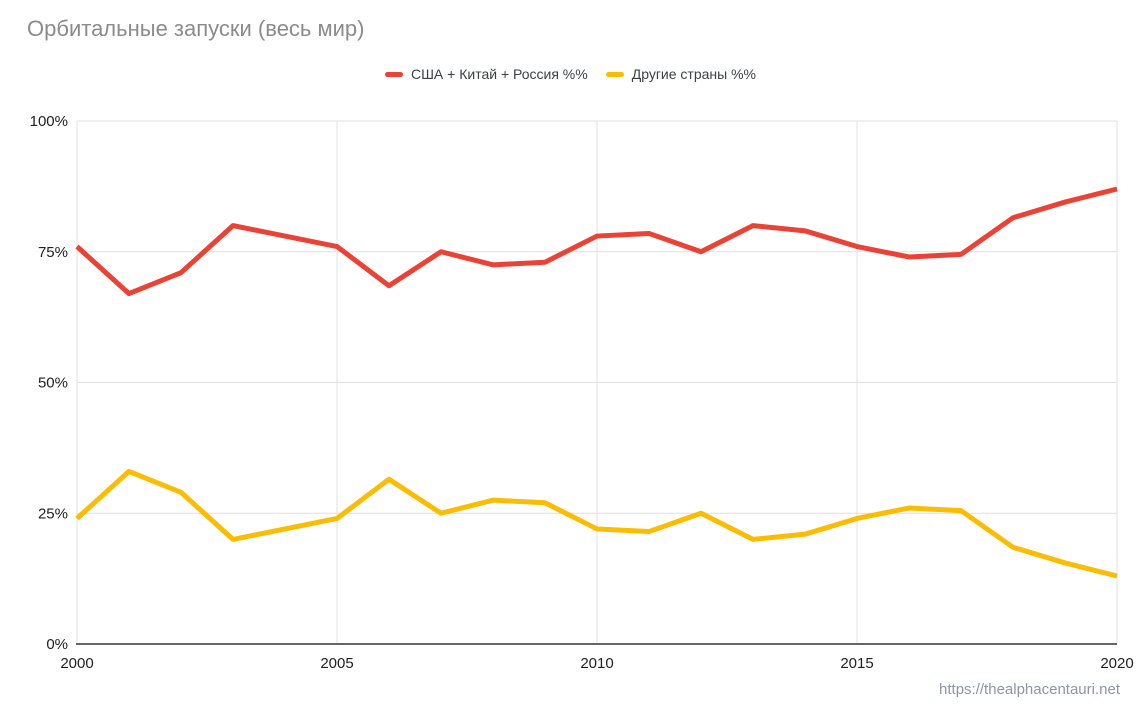 The width and height of the screenshot is (1141, 707). I want to click on x-axis-tick-label: 2005, so click(336, 663).